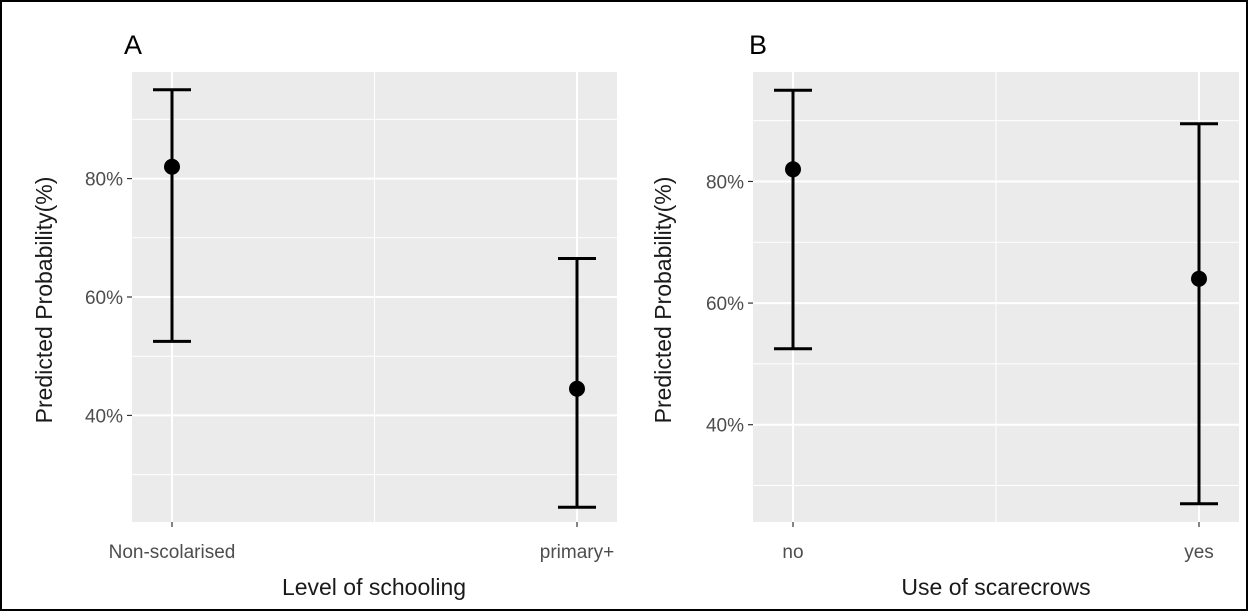 The image size is (1248, 616). Describe the element at coordinates (44, 300) in the screenshot. I see `panel-a-y-axis-title: Predicted Probability(%)` at that location.